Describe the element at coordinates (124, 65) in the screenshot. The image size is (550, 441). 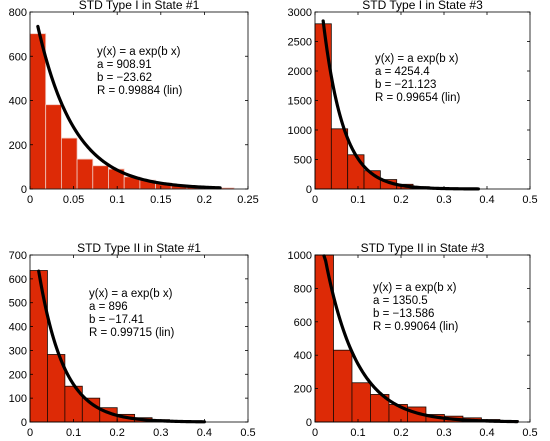
I see `fit-annotation-line: a = 908.91` at that location.